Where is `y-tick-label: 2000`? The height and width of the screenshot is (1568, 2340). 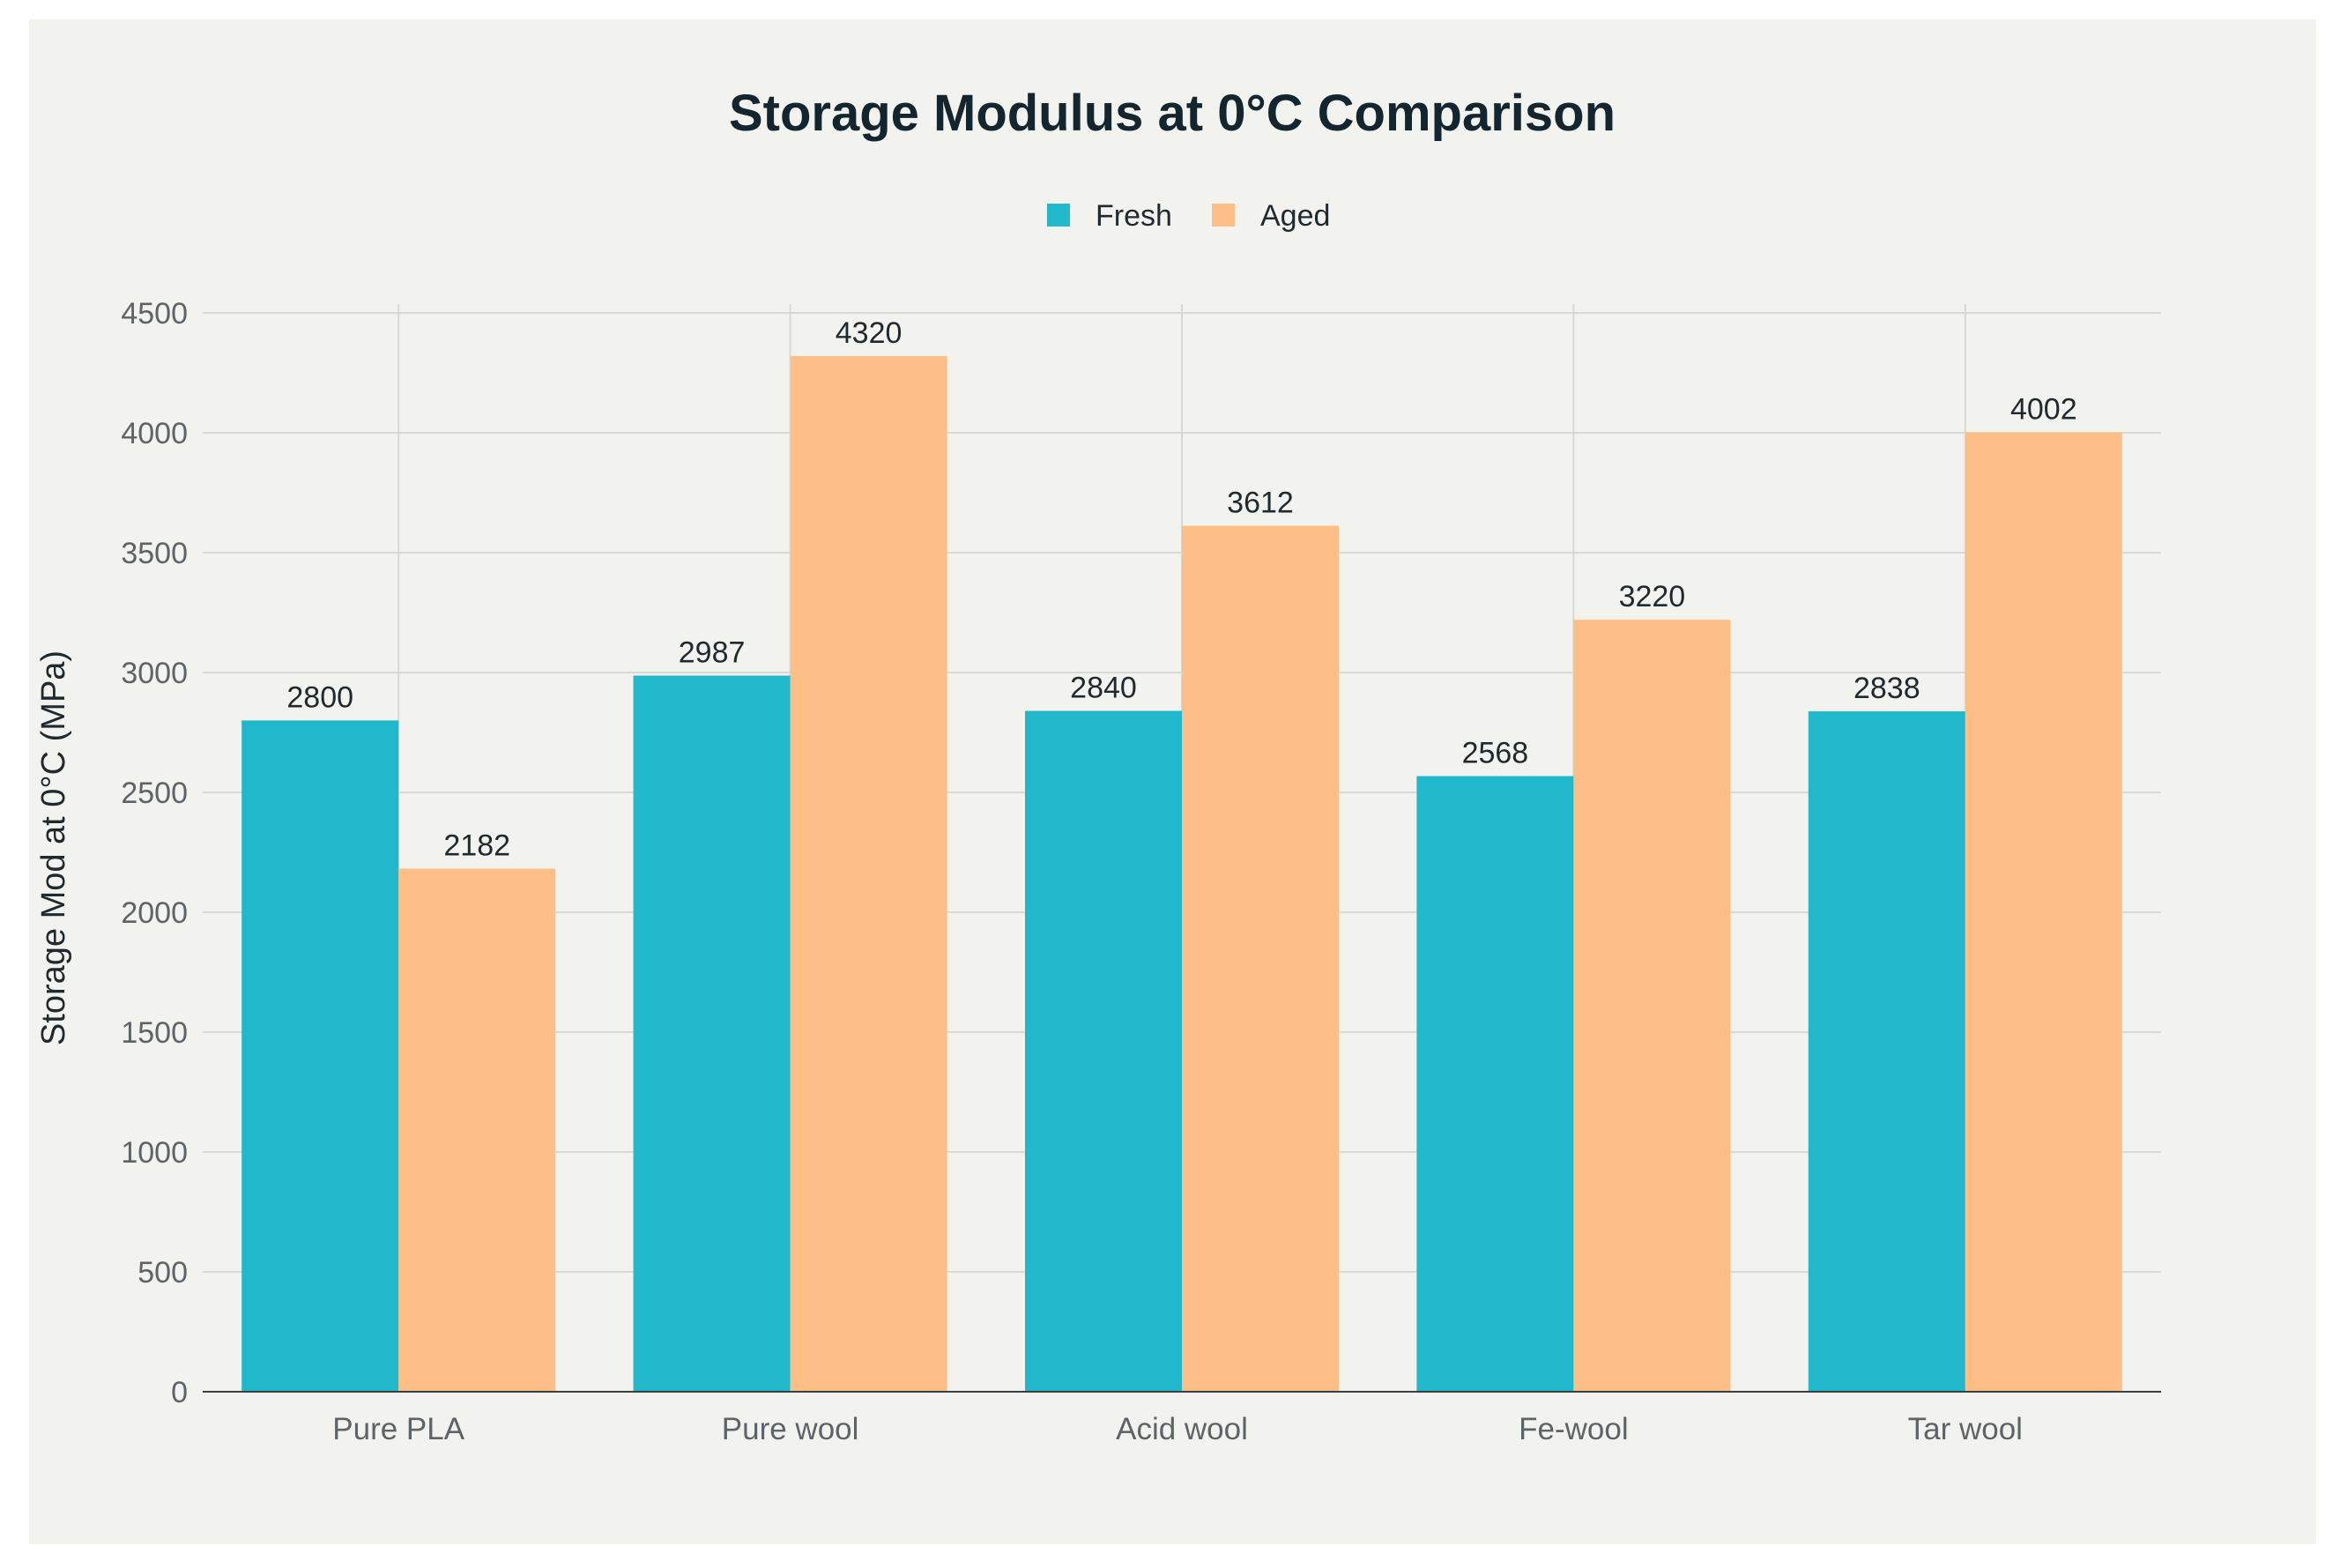 y-tick-label: 2000 is located at coordinates (154, 913).